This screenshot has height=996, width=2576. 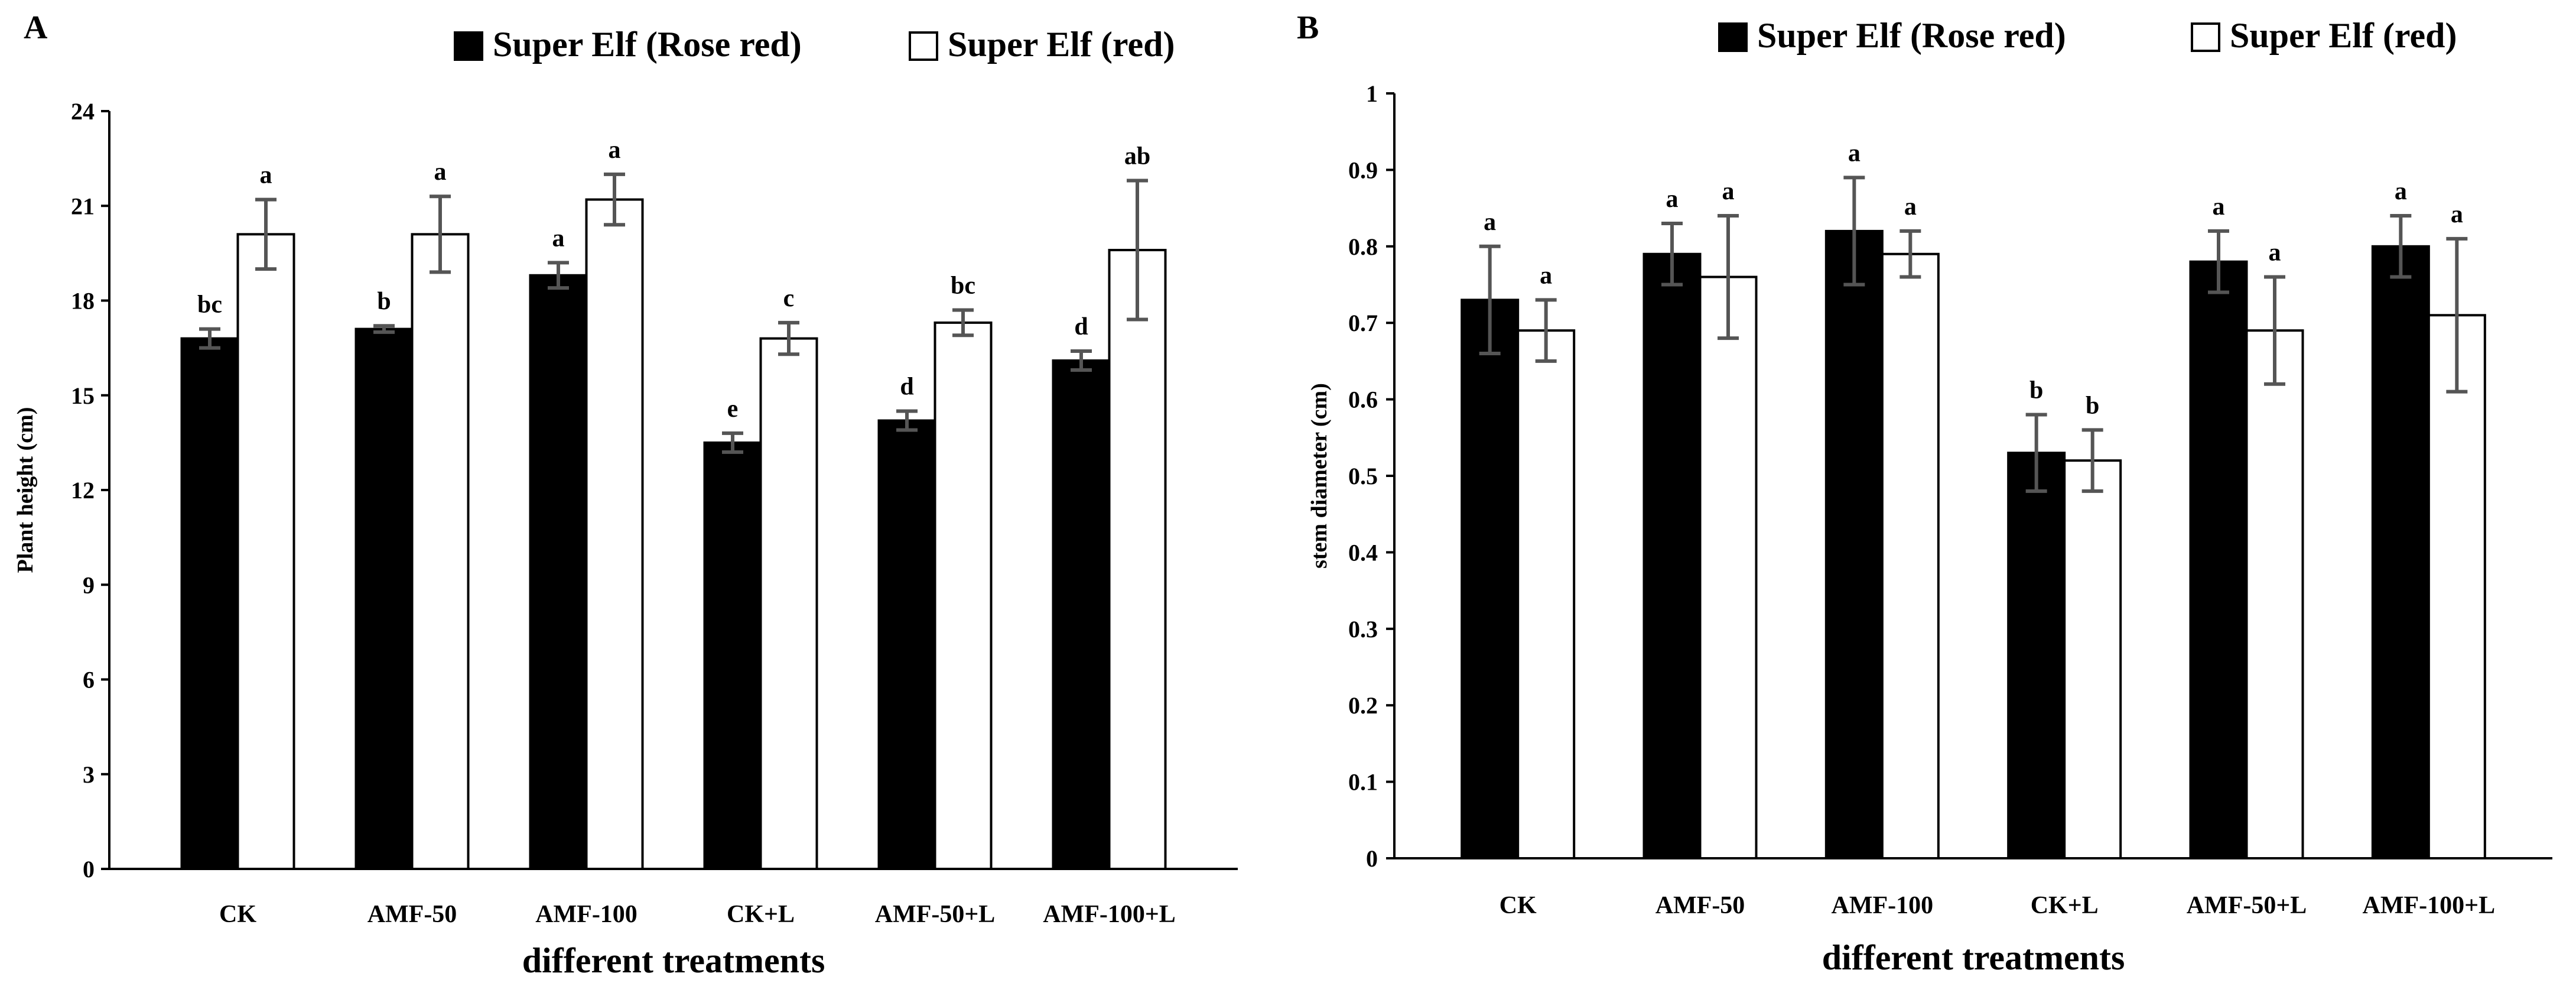 I want to click on panel-a-sig-label-0-3: e, so click(x=733, y=409).